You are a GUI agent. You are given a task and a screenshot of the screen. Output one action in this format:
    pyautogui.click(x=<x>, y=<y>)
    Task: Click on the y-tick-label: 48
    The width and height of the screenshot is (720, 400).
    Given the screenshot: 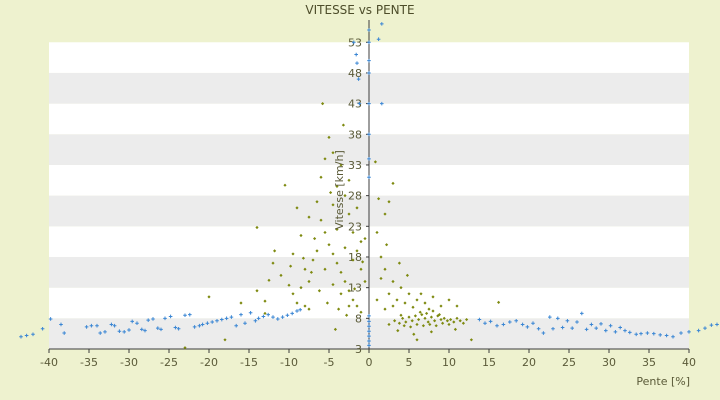 What is the action you would take?
    pyautogui.click(x=355, y=73)
    